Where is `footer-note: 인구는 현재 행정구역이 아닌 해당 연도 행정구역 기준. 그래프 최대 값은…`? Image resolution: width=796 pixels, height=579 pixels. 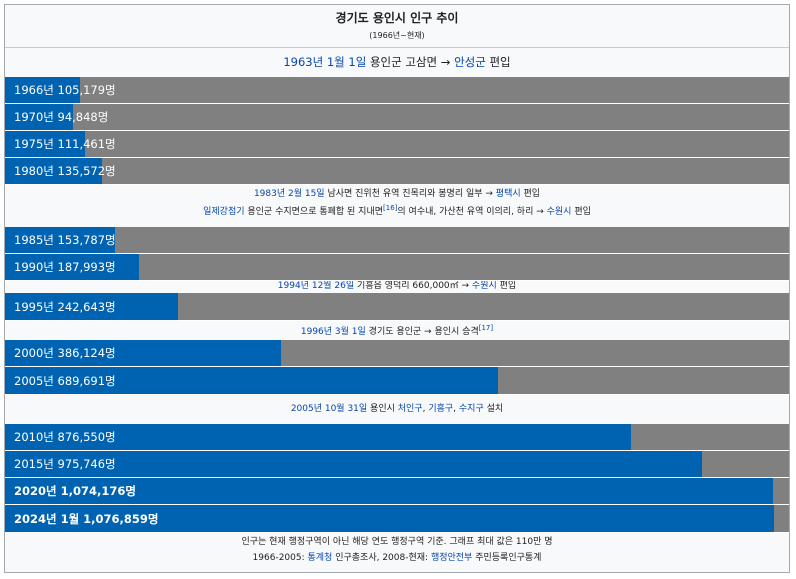 footer-note: 인구는 현재 행정구역이 아닌 해당 연도 행정구역 기준. 그래프 최대 값은… is located at coordinates (397, 542).